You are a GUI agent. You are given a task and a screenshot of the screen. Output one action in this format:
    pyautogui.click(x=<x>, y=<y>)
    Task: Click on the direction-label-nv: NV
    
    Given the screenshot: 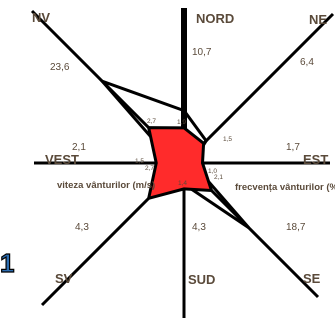 What is the action you would take?
    pyautogui.click(x=41, y=17)
    